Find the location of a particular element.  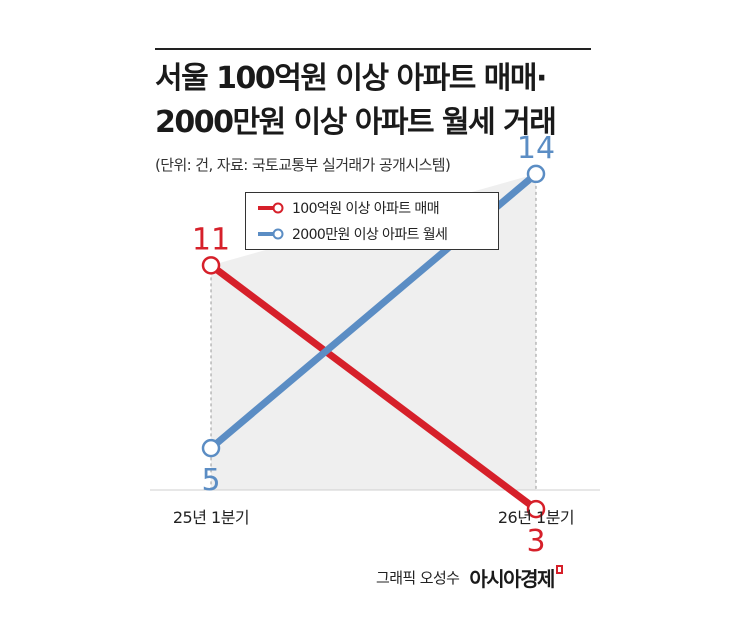

legend-label-rent: 2000만원 이상 아파트 월세 is located at coordinates (370, 235).